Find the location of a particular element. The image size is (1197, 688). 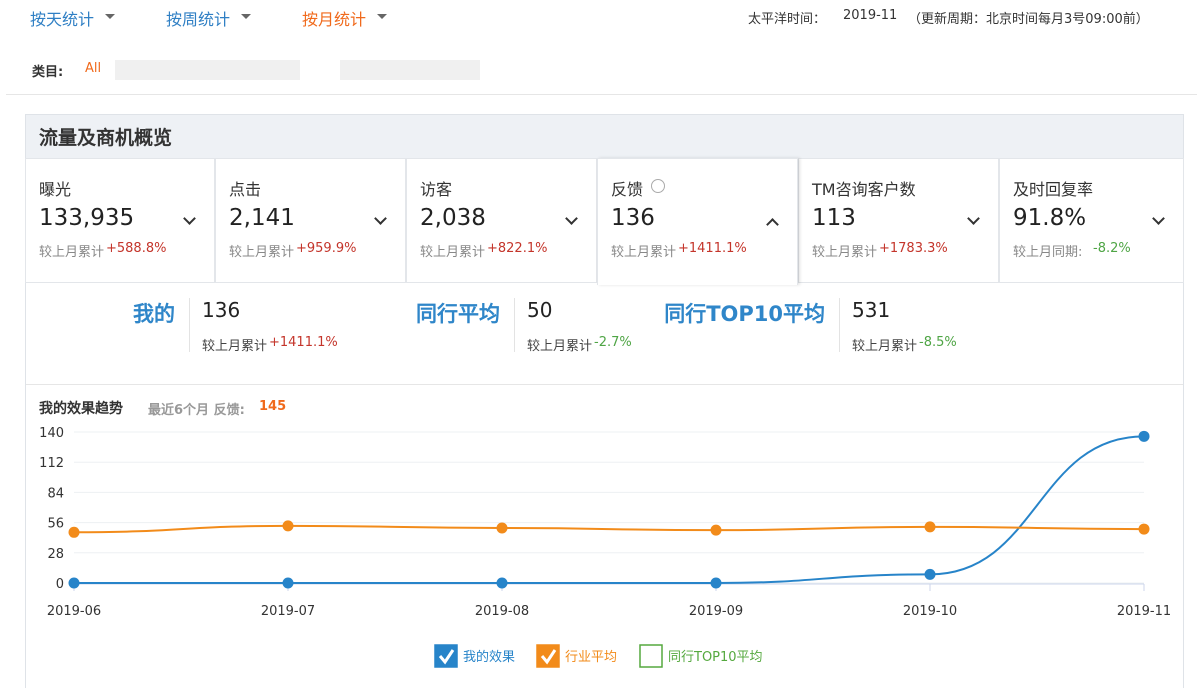

category-value: All is located at coordinates (93, 68).